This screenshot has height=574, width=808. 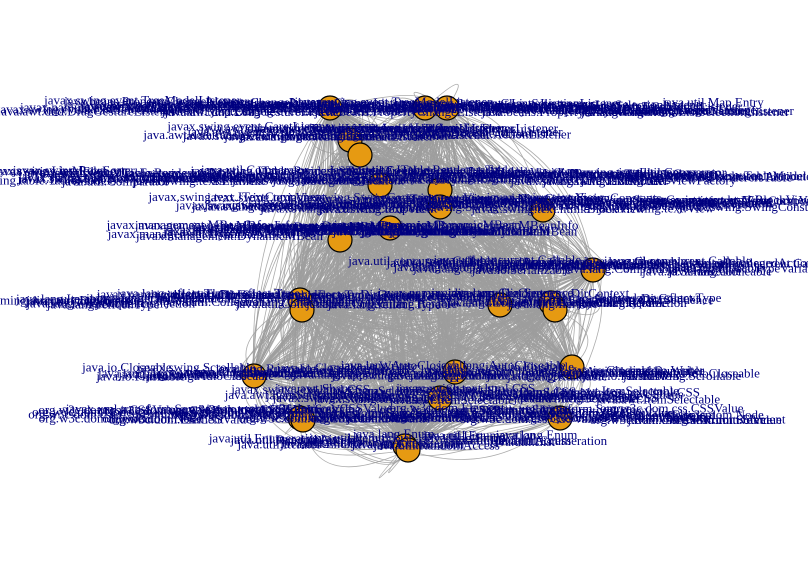 What do you see at coordinates (614, 205) in the screenshot?
I see `node-label: javax.swing.text.html.BlockView` at bounding box center [614, 205].